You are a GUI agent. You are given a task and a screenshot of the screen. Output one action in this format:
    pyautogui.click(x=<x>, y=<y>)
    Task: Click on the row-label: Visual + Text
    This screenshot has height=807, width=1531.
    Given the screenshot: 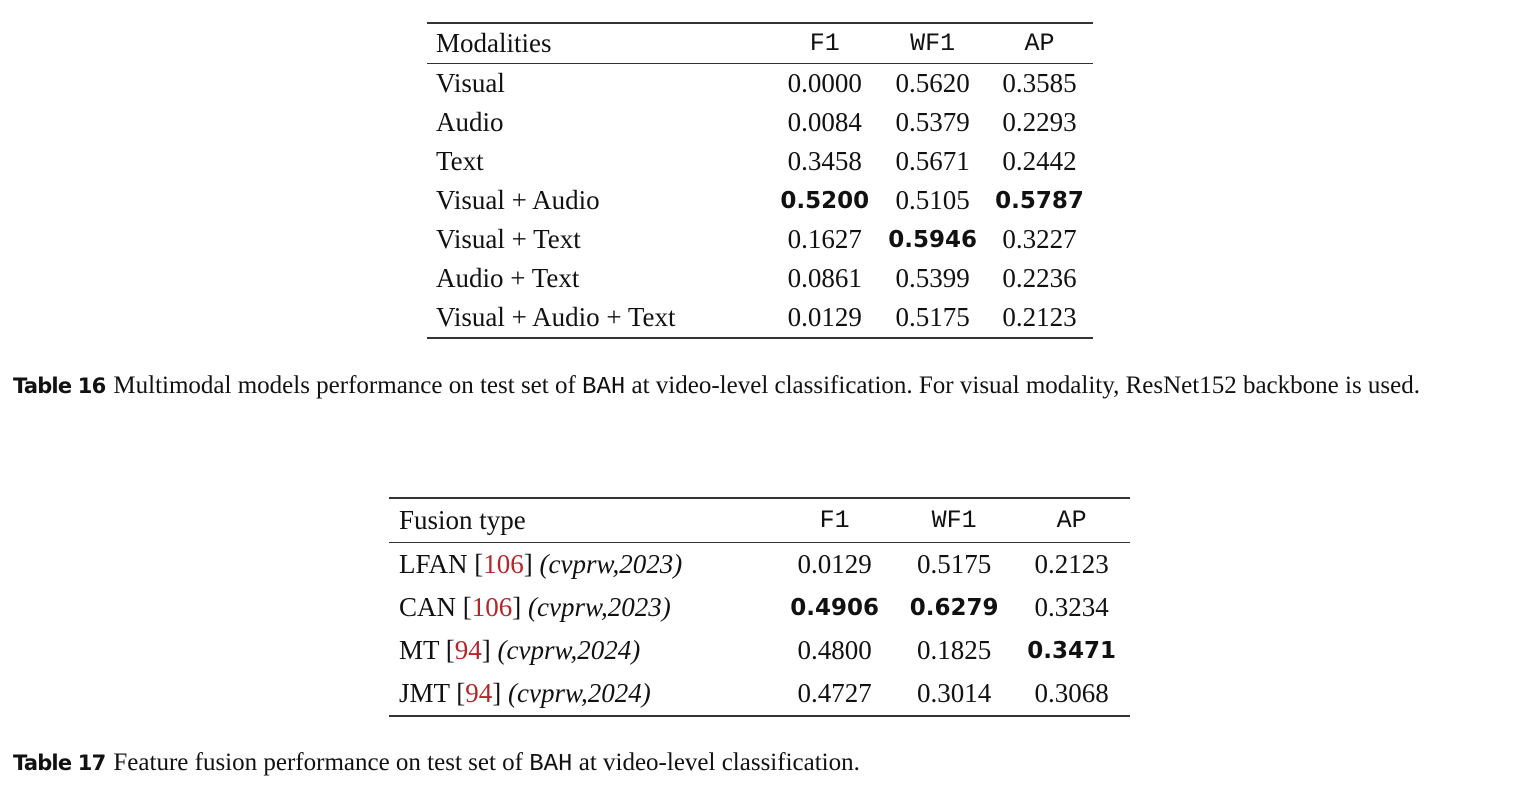 What is the action you would take?
    pyautogui.click(x=508, y=239)
    